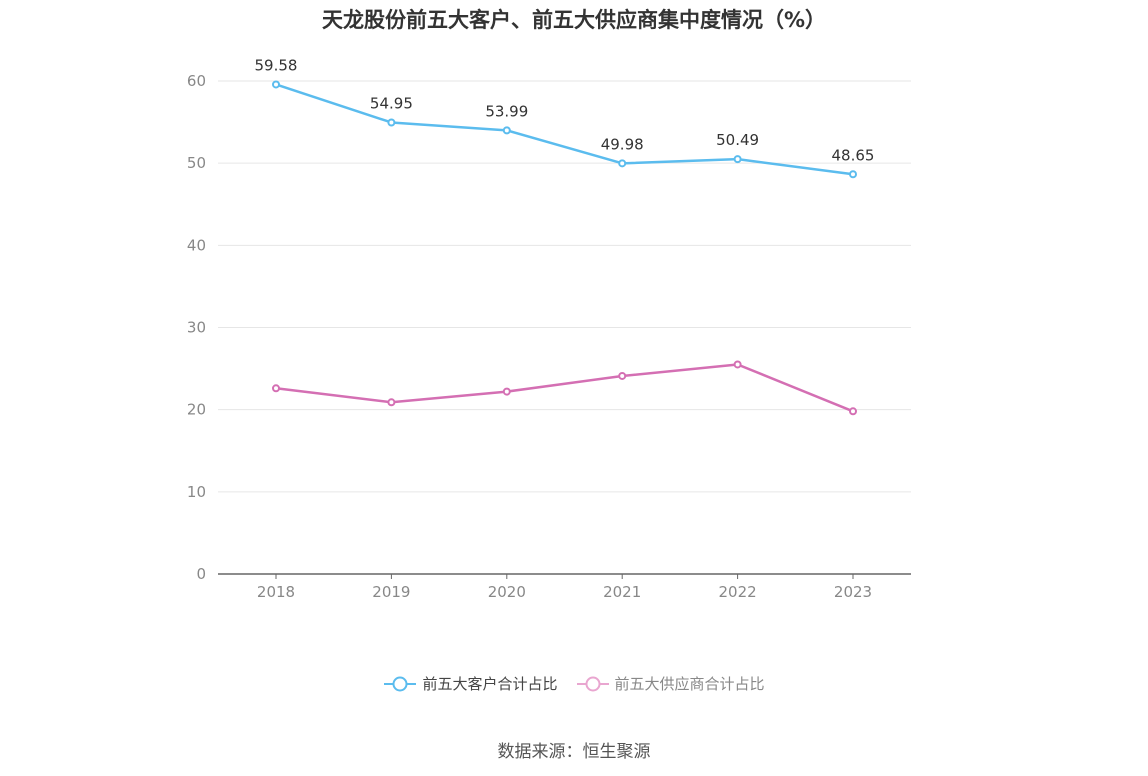  What do you see at coordinates (276, 65) in the screenshot?
I see `data-label: 59.58` at bounding box center [276, 65].